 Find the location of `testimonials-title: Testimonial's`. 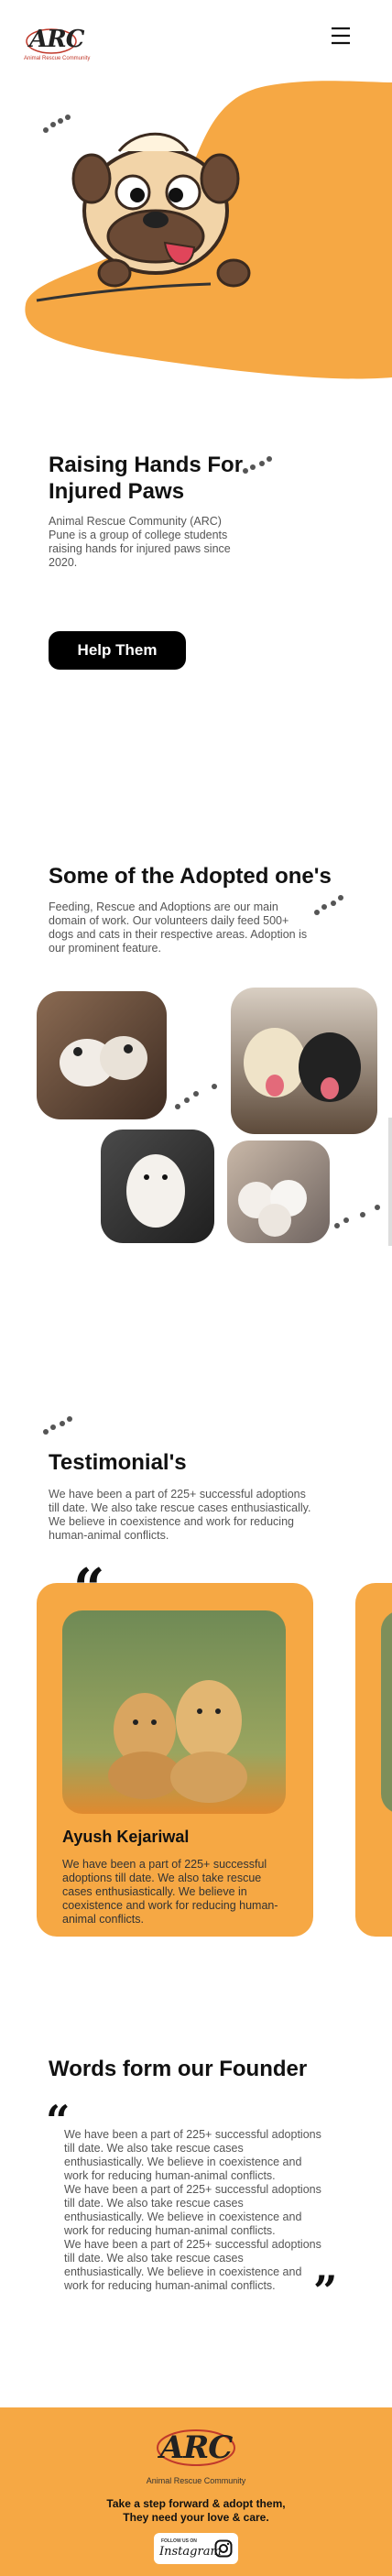

testimonials-title: Testimonial's is located at coordinates (118, 1463).